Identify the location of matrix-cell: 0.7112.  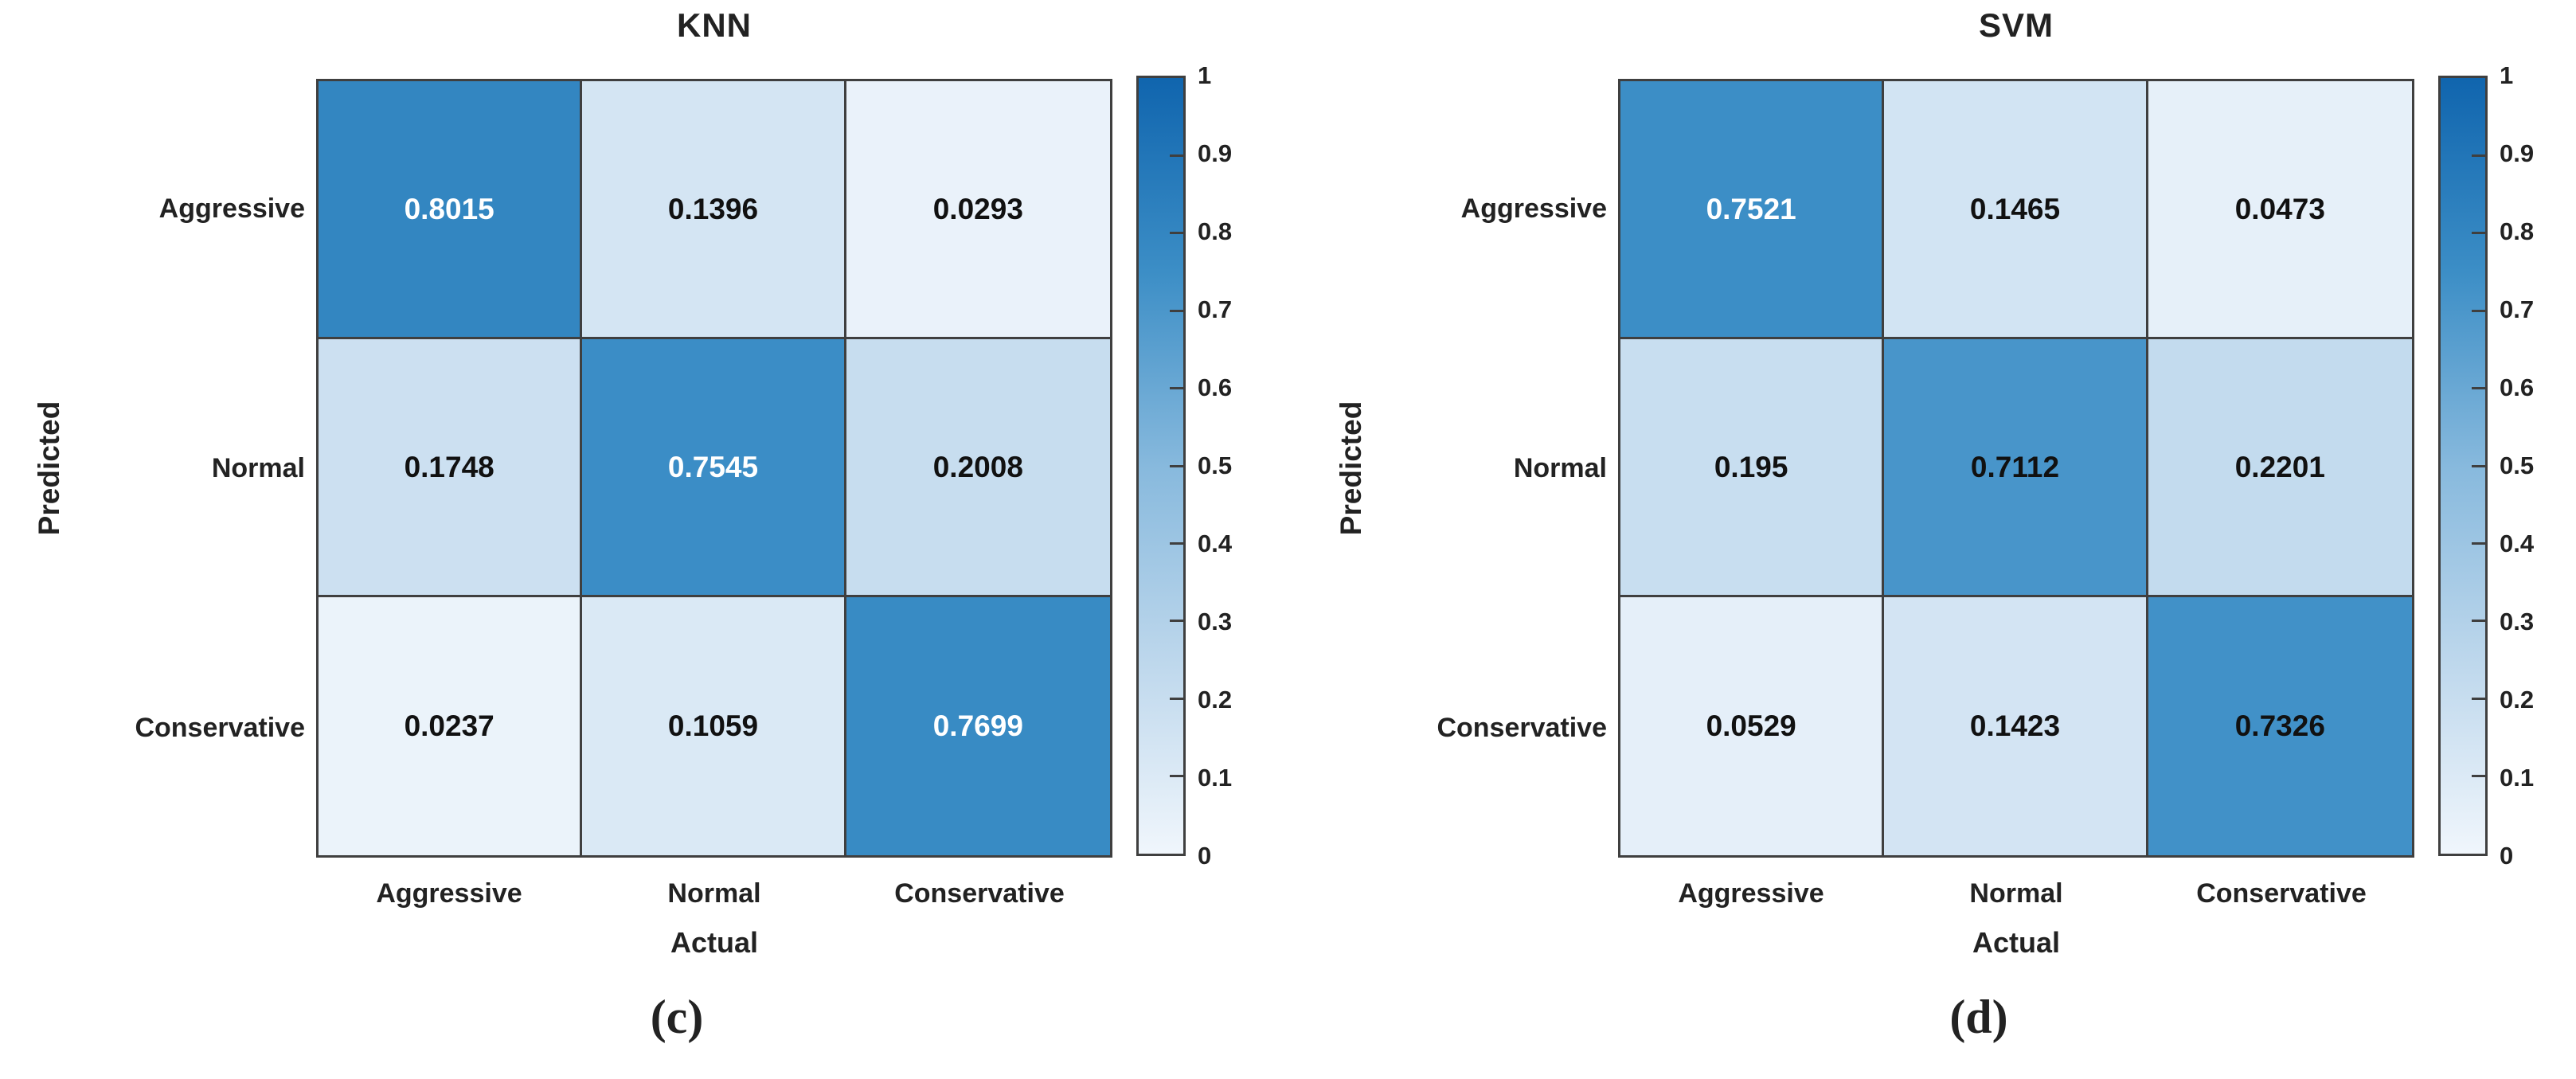
(2016, 468).